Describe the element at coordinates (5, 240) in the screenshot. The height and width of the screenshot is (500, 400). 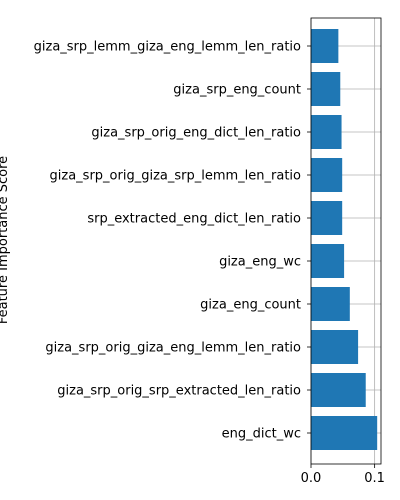
I see `y-axis-title: Feature Importance Score` at that location.